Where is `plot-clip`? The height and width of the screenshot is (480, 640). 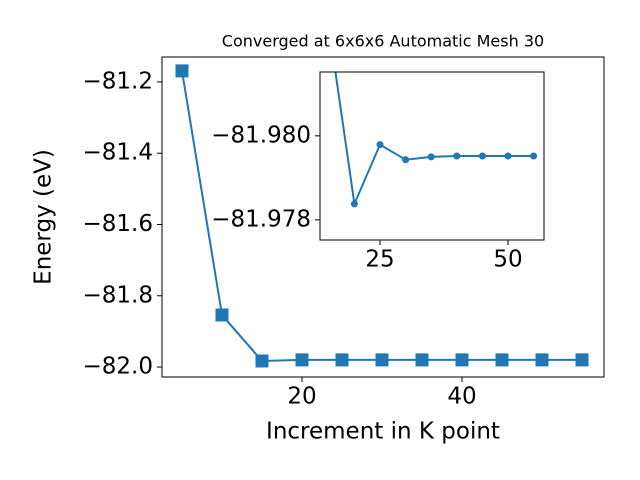
plot-clip is located at coordinates (431, 115).